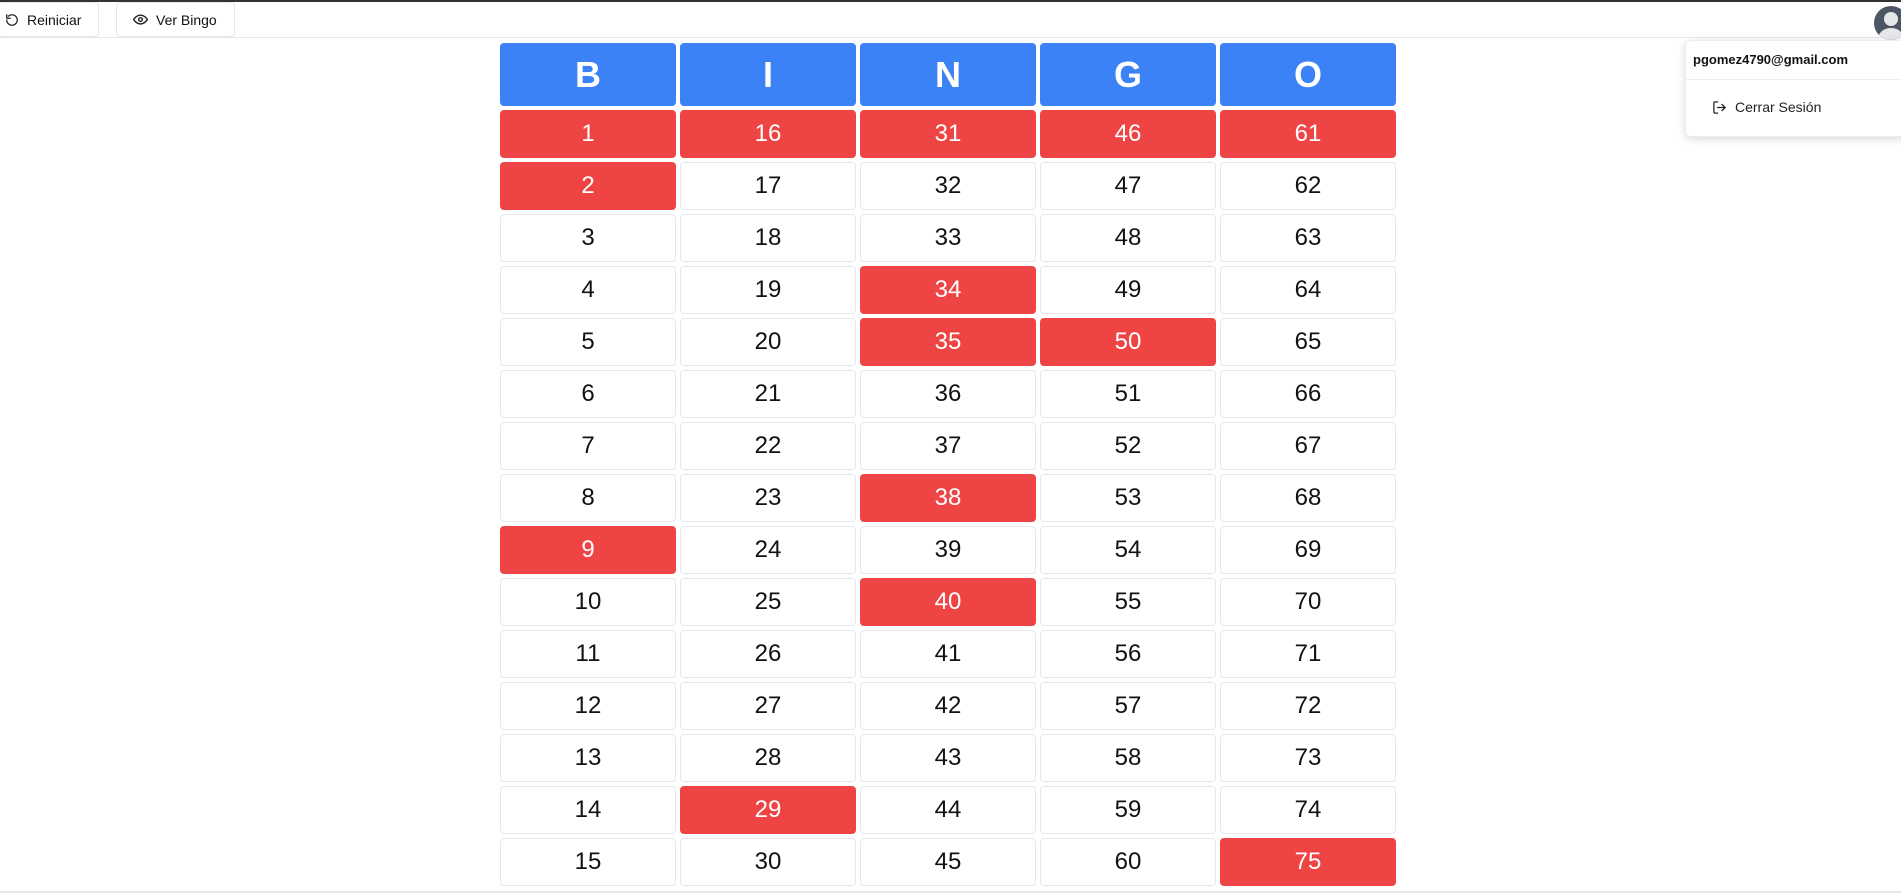  What do you see at coordinates (768, 654) in the screenshot?
I see `bingo-number-cell: 26` at bounding box center [768, 654].